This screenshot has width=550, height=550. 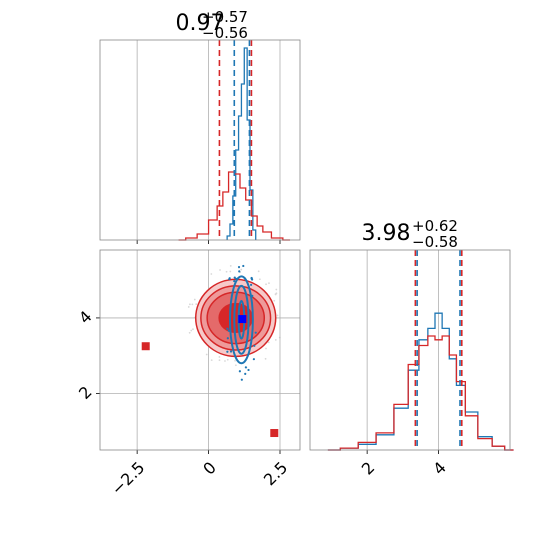 What do you see at coordinates (128, 478) in the screenshot?
I see `tick-label-x: −2.5` at bounding box center [128, 478].